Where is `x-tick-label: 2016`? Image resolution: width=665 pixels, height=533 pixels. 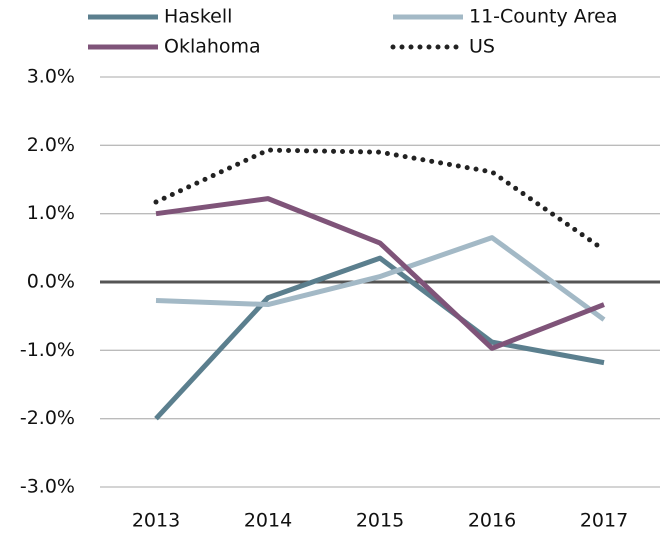 x-tick-label: 2016 is located at coordinates (492, 521).